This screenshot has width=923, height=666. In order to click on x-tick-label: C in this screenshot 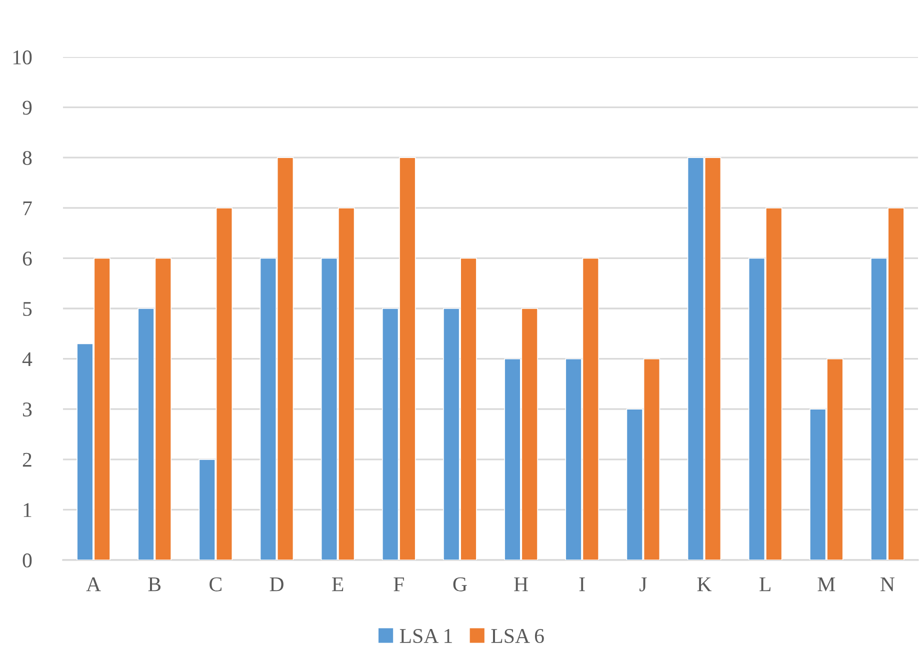, I will do `click(216, 584)`.